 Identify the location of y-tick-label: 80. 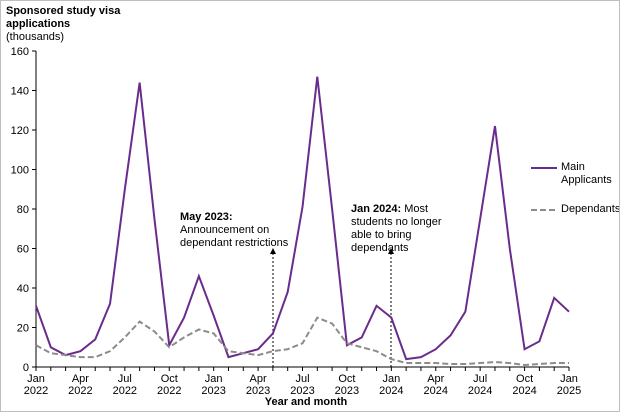
(23, 210).